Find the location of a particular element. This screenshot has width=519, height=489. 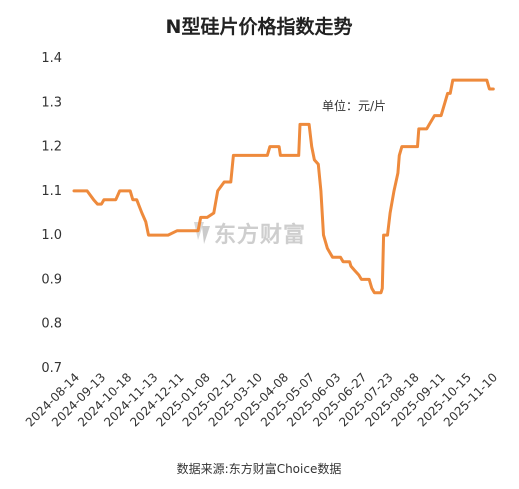

watermark-logo: 东方财富 is located at coordinates (250, 235).